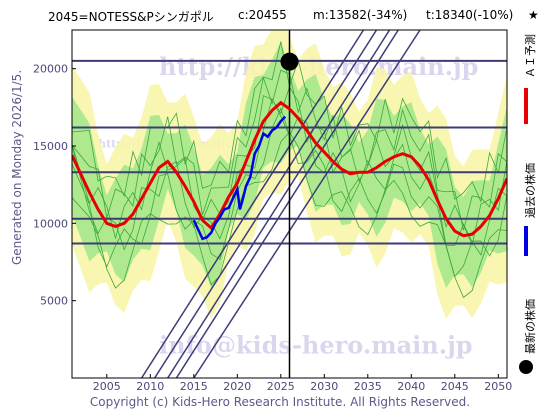 Image resolution: width=560 pixels, height=420 pixels. I want to click on chart-title: 2045=NOTESS&Pシンガポル, so click(131, 17).